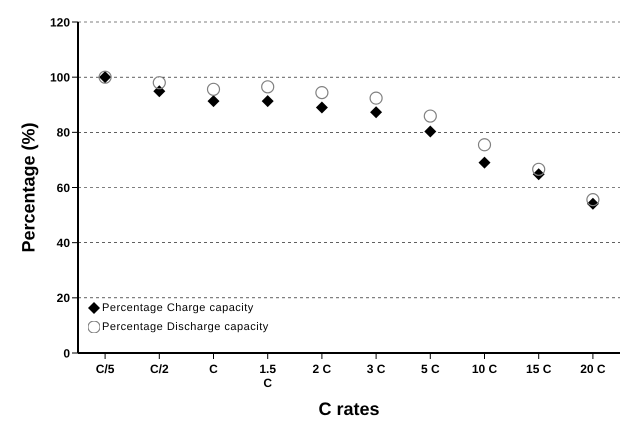 This screenshot has height=427, width=642. Describe the element at coordinates (539, 369) in the screenshot. I see `x-tick-label: 15 C` at that location.